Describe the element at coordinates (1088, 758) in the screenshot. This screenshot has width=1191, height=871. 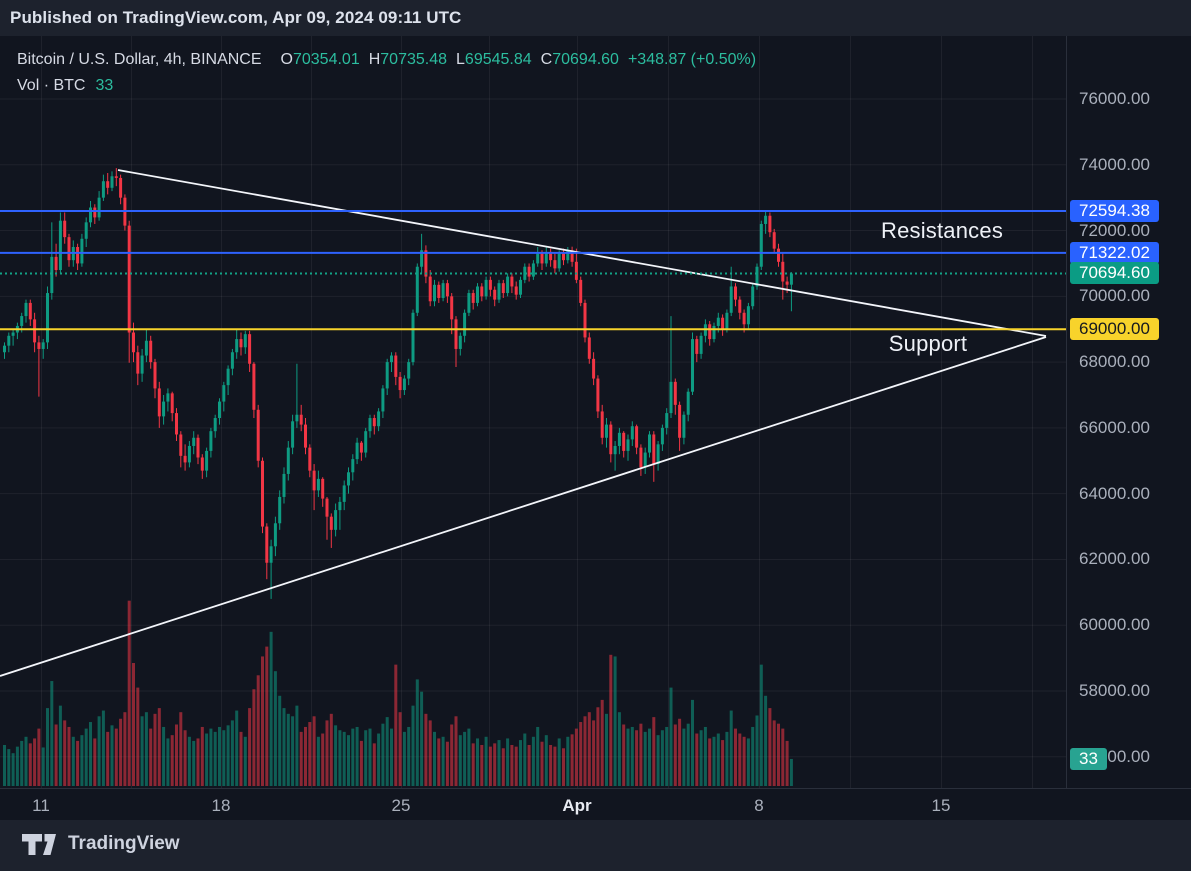
I see `volume-badge: 33` at that location.